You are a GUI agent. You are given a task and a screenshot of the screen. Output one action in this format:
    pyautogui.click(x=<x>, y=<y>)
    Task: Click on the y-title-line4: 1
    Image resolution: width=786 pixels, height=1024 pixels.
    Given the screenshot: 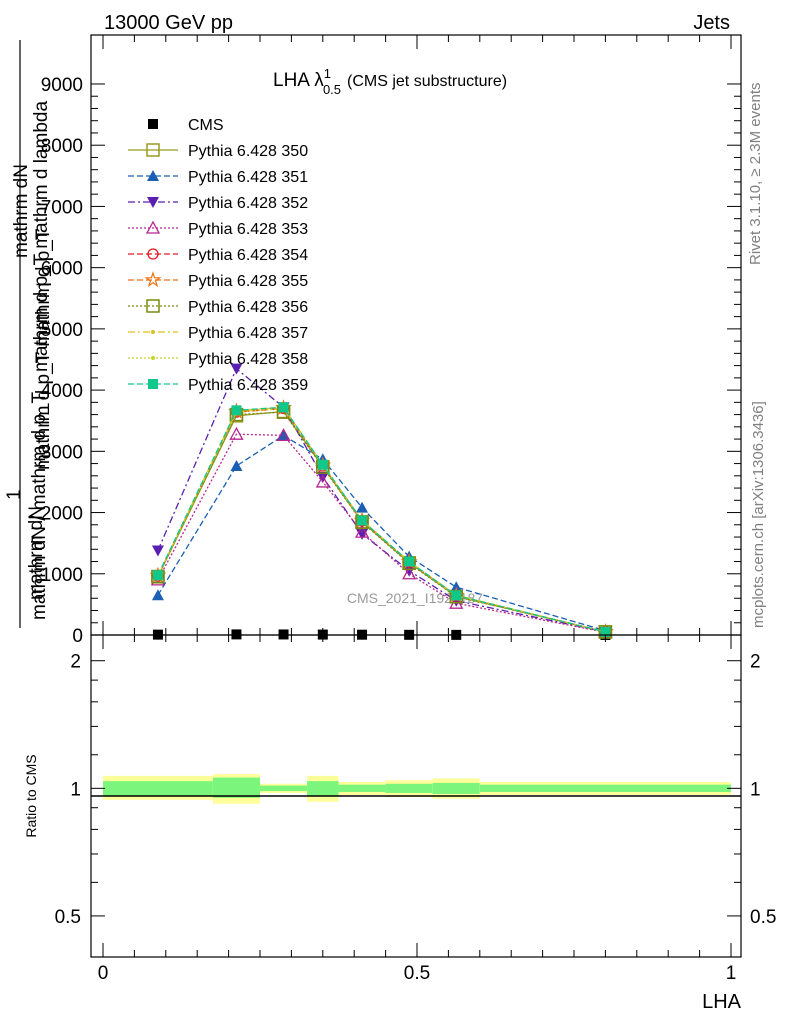 What is the action you would take?
    pyautogui.click(x=14, y=494)
    